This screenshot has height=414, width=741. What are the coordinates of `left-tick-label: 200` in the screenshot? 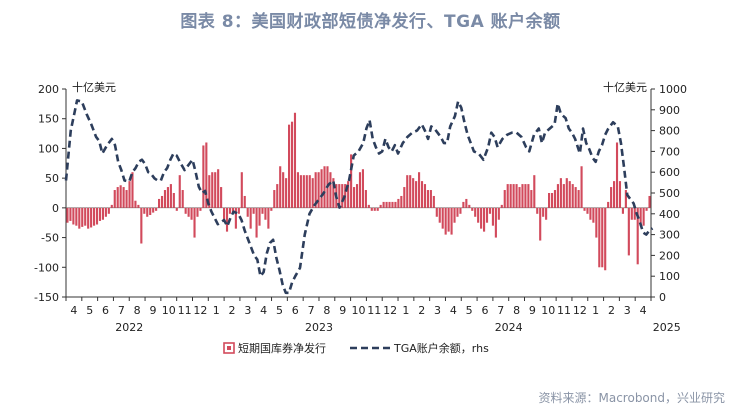 It's located at (48, 89).